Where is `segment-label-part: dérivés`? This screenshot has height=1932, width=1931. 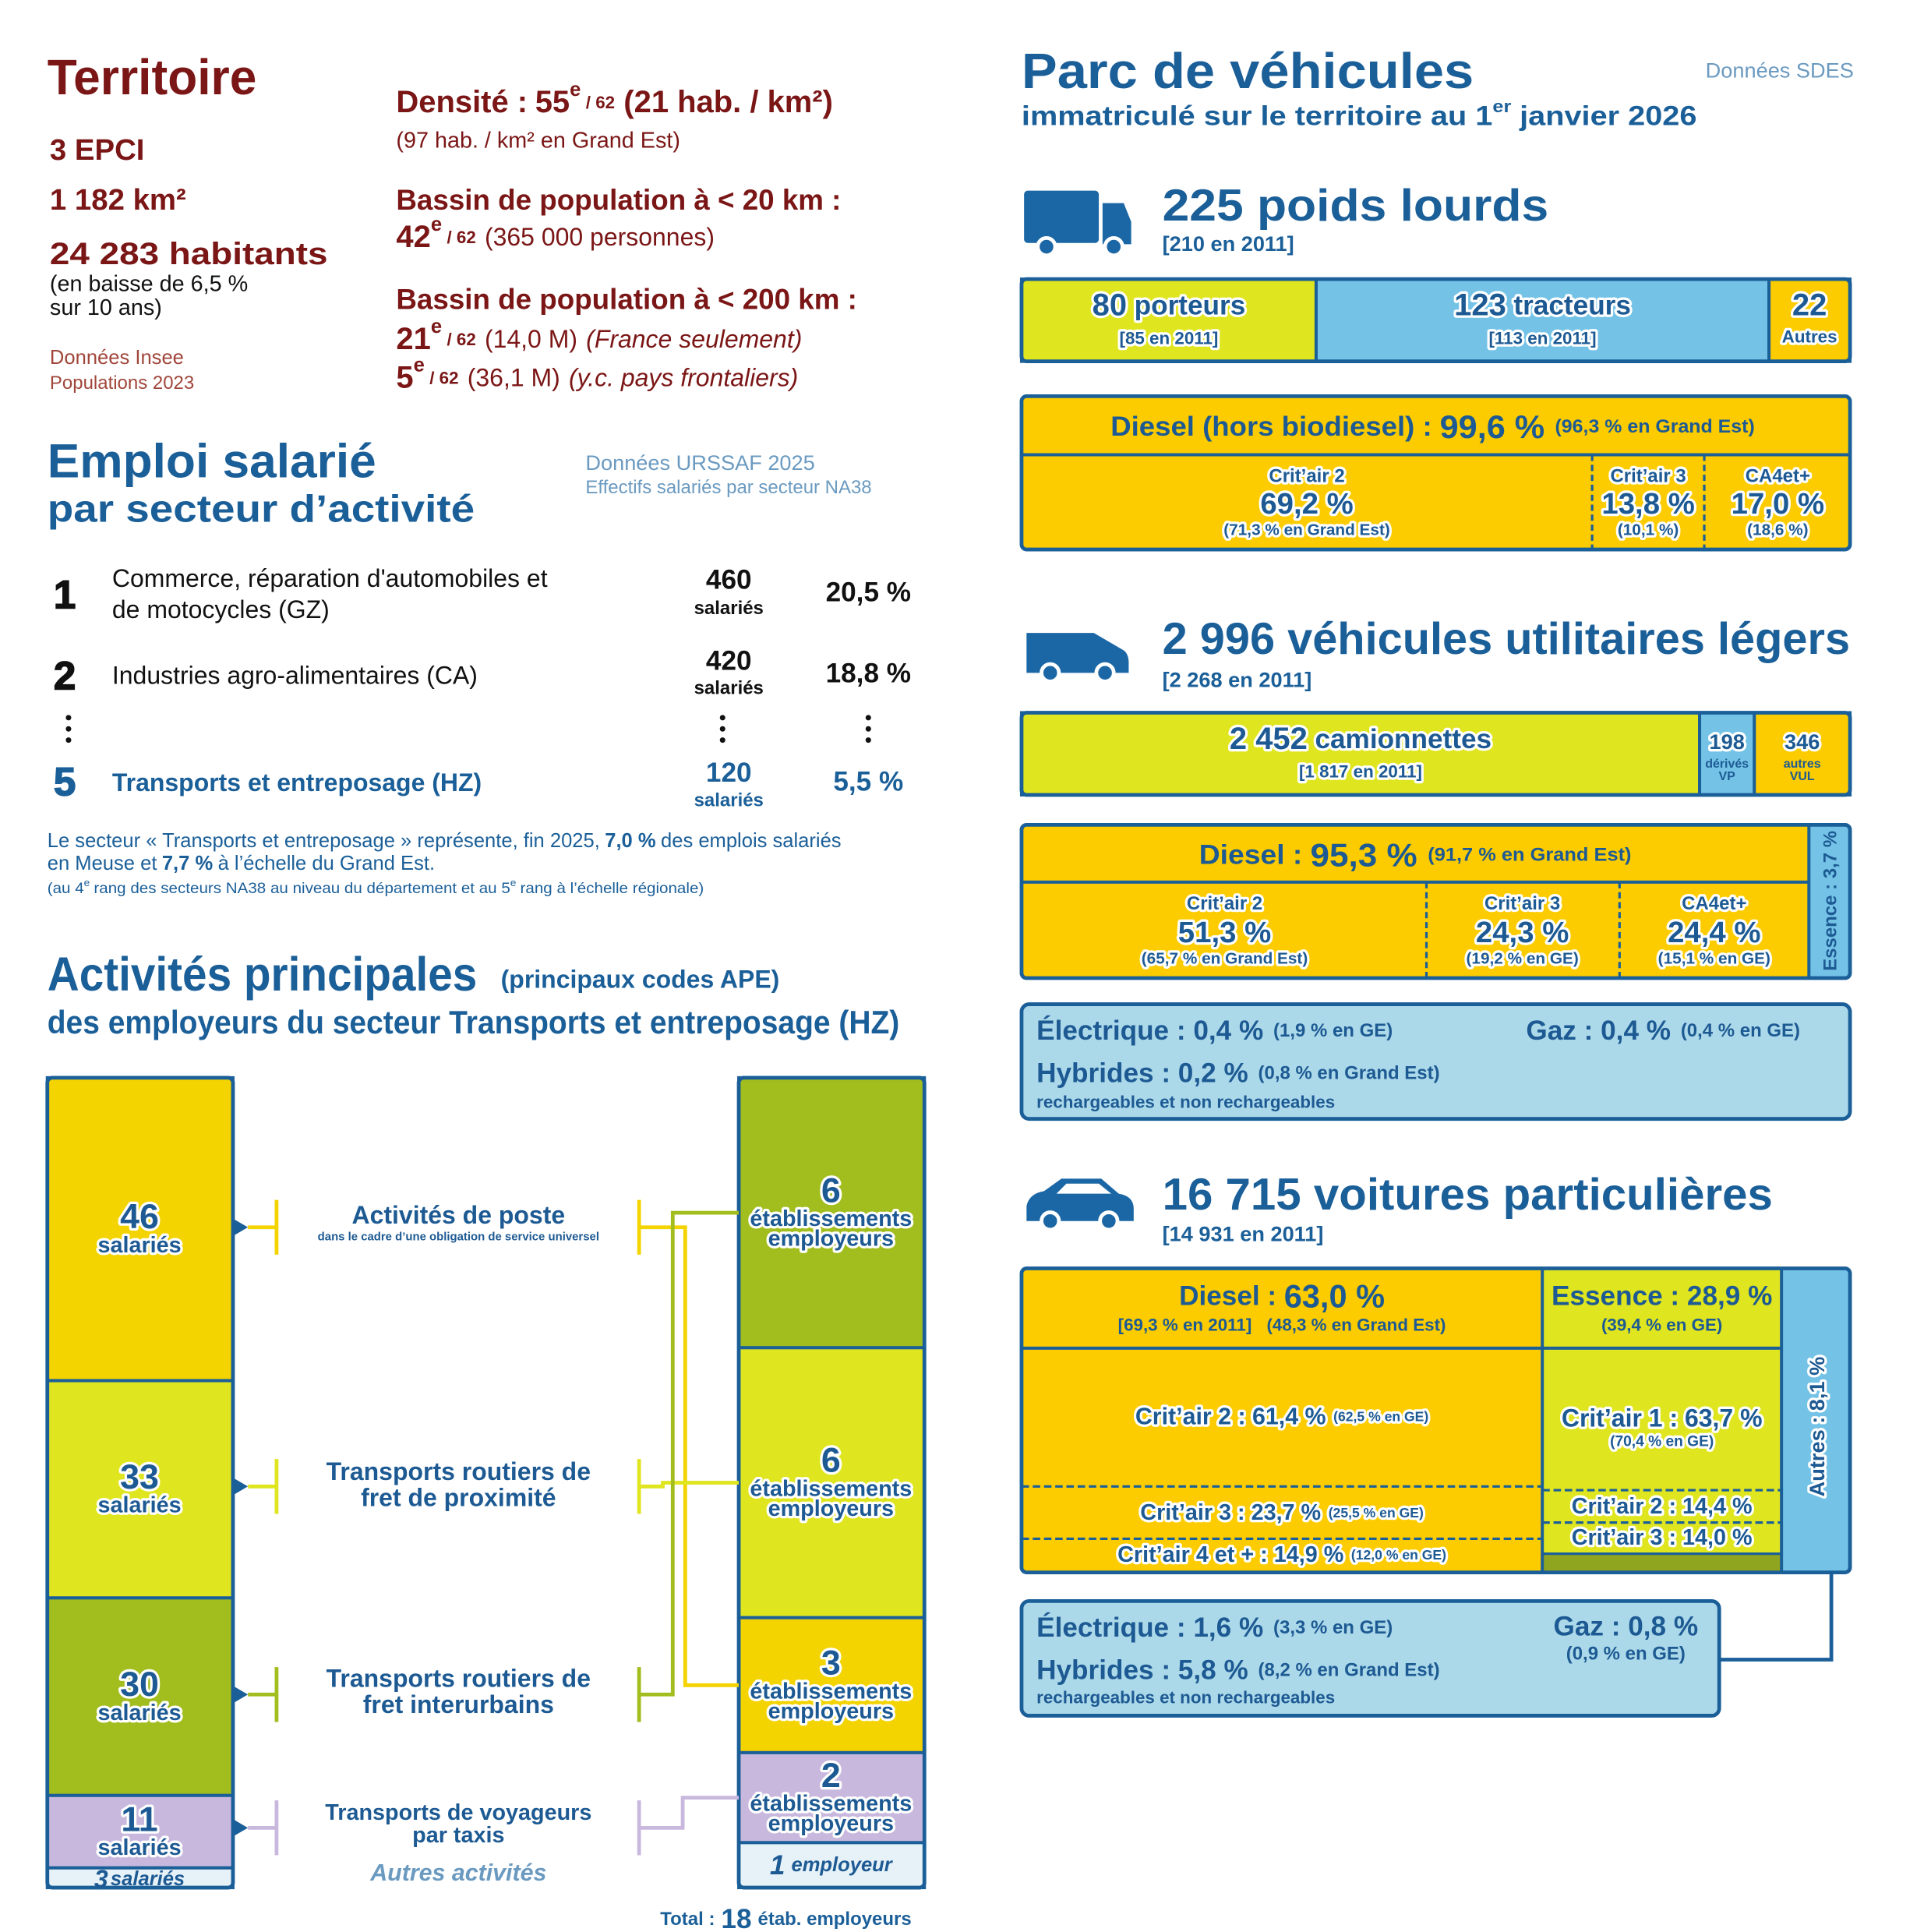 segment-label-part: dérivés is located at coordinates (1727, 764).